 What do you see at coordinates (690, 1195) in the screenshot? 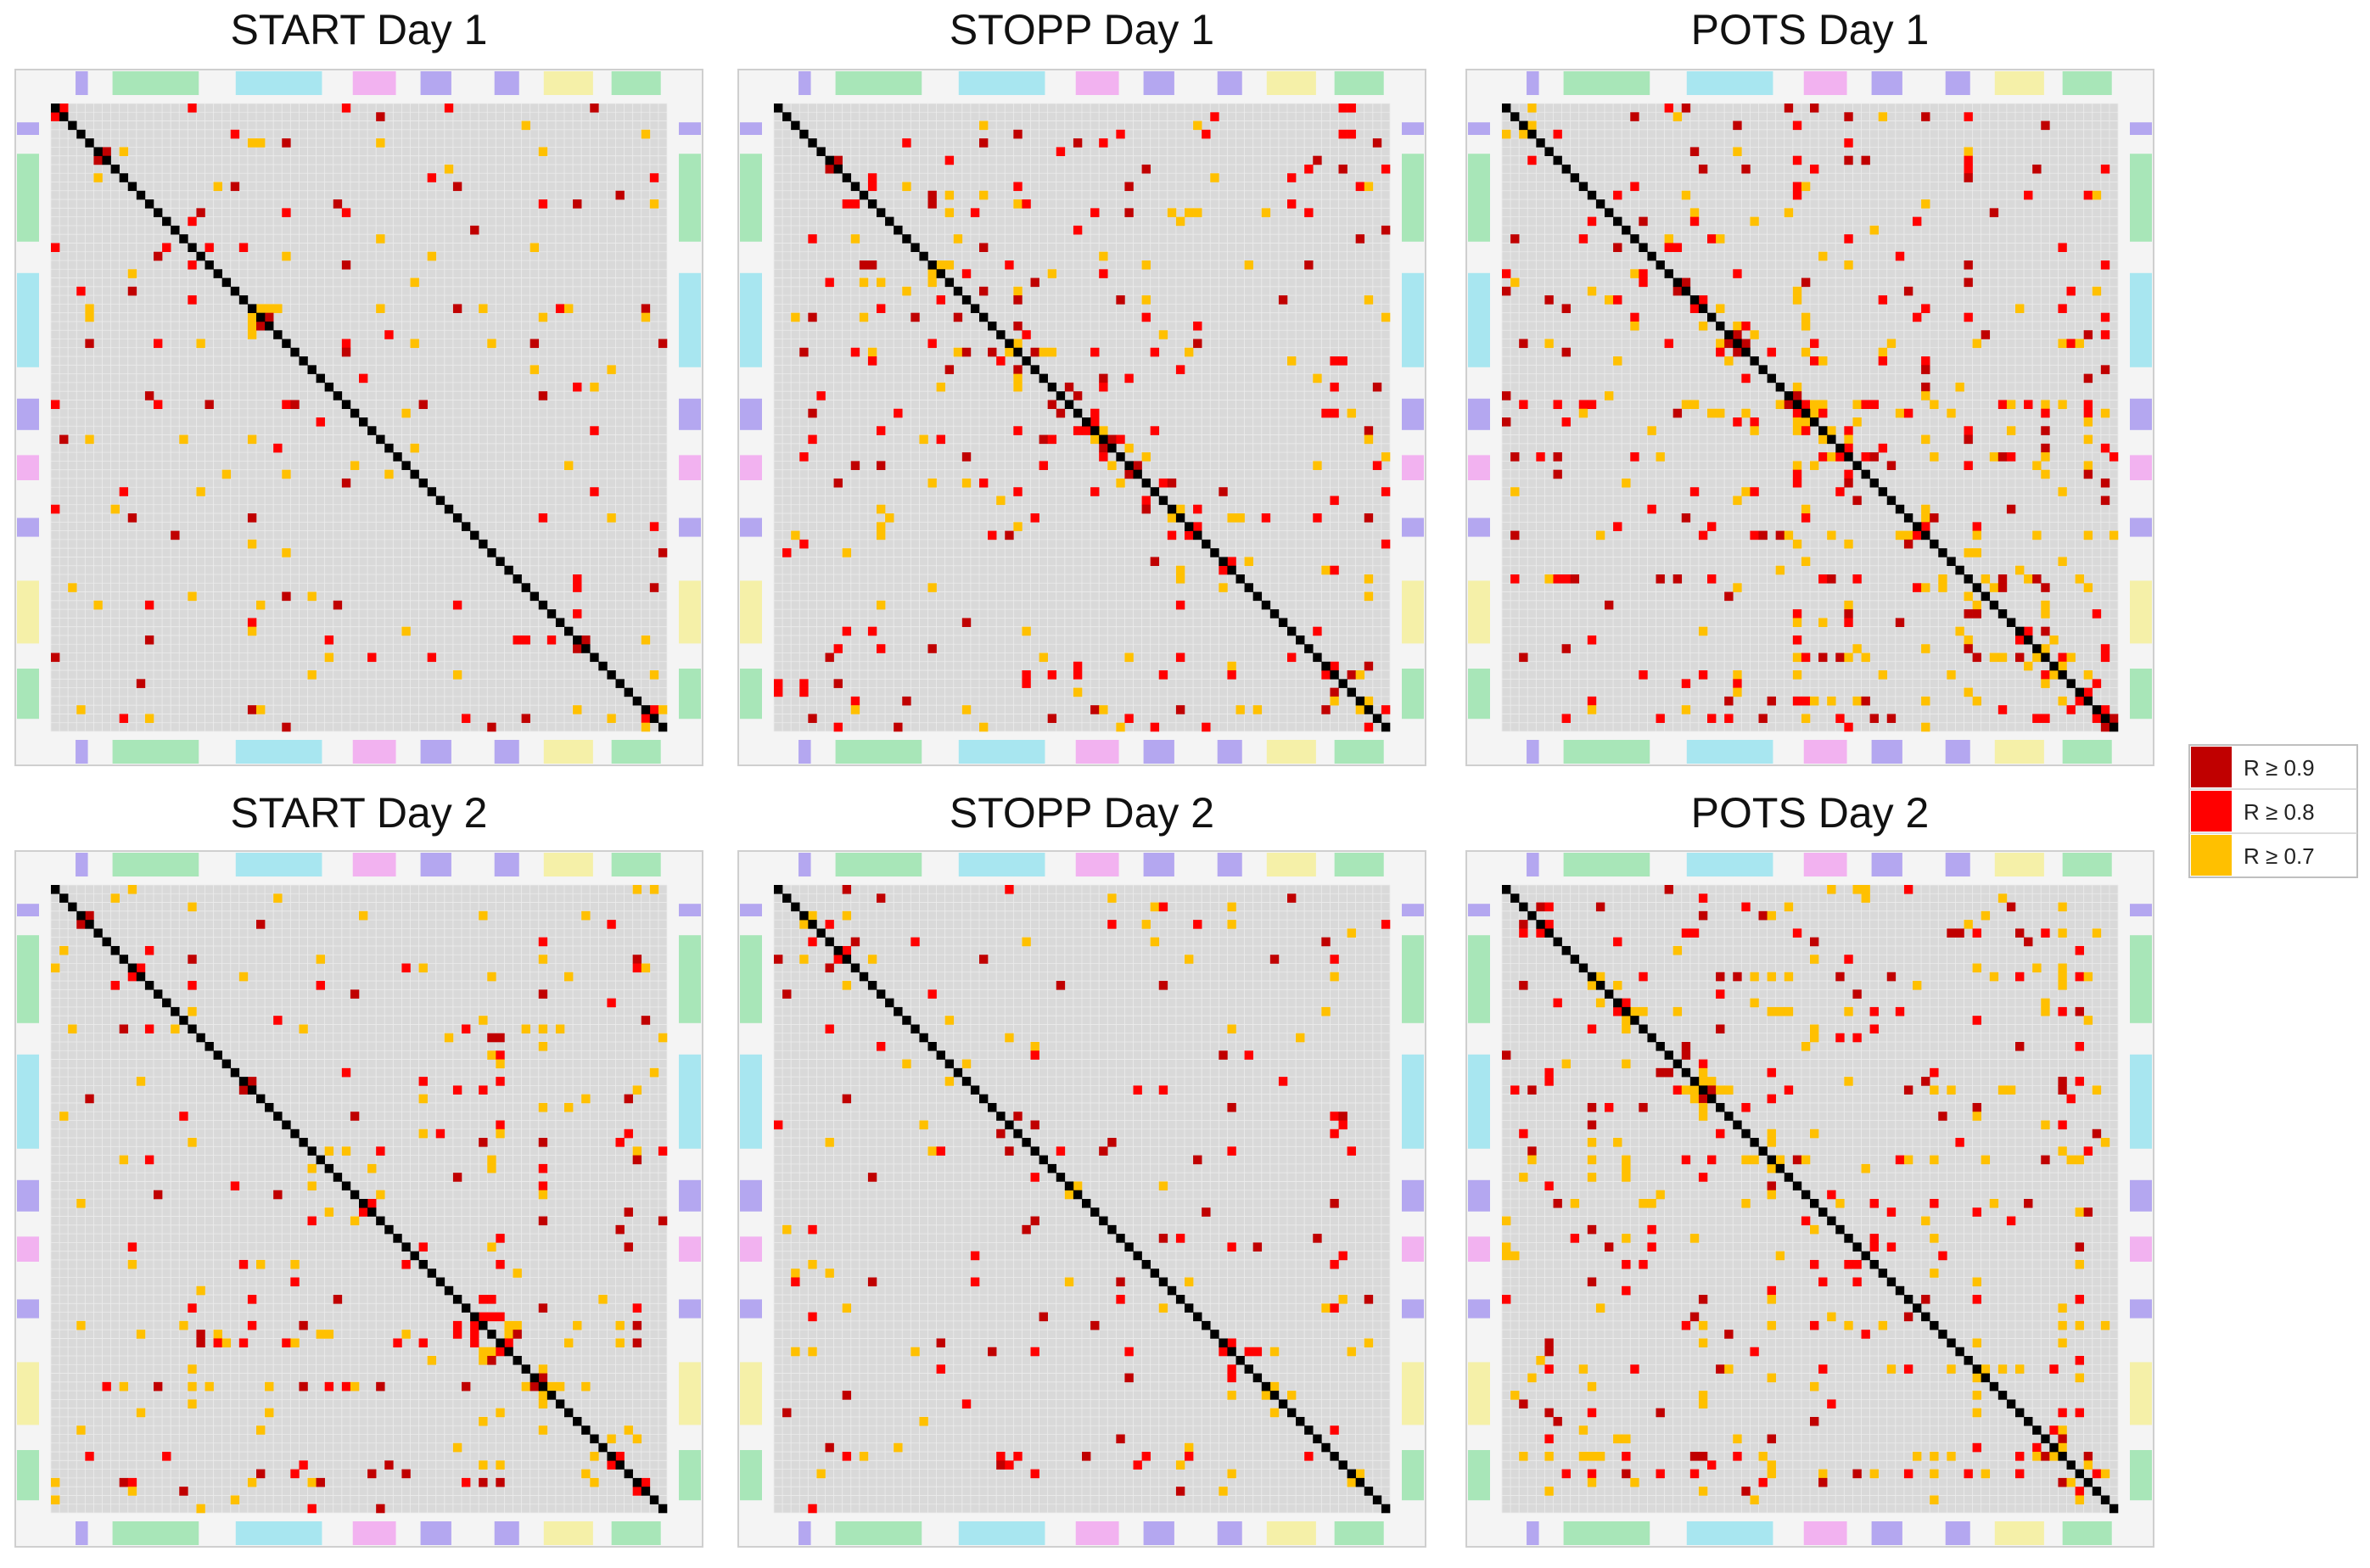
I see `group-band-right` at bounding box center [690, 1195].